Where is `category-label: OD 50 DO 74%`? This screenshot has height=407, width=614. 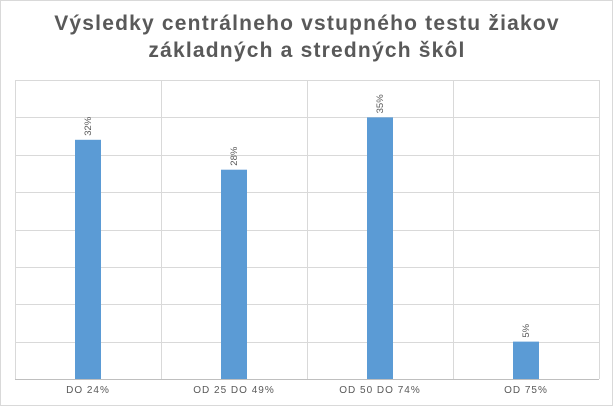 category-label: OD 50 DO 74% is located at coordinates (379, 390).